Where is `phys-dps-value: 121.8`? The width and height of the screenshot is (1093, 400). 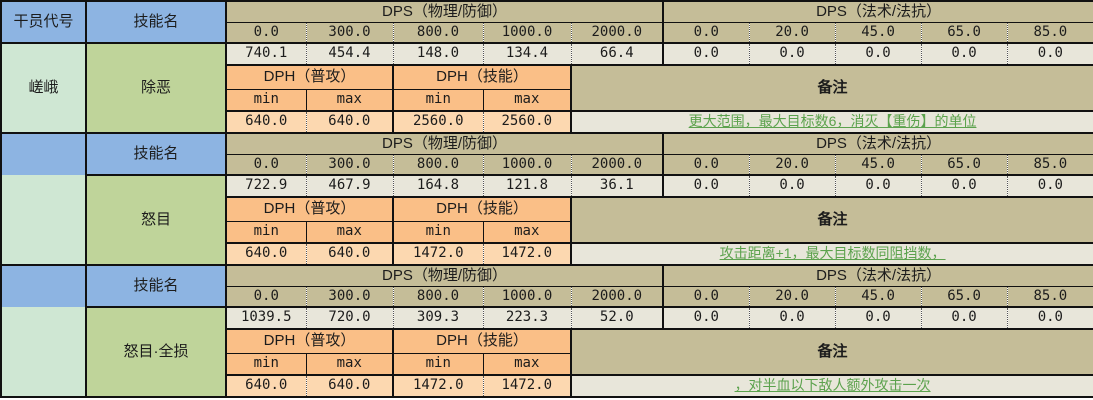 phys-dps-value: 121.8 is located at coordinates (526, 186).